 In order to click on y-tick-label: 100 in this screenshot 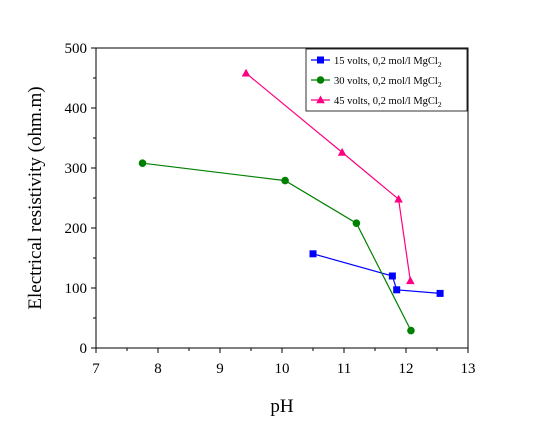, I will do `click(76, 289)`.